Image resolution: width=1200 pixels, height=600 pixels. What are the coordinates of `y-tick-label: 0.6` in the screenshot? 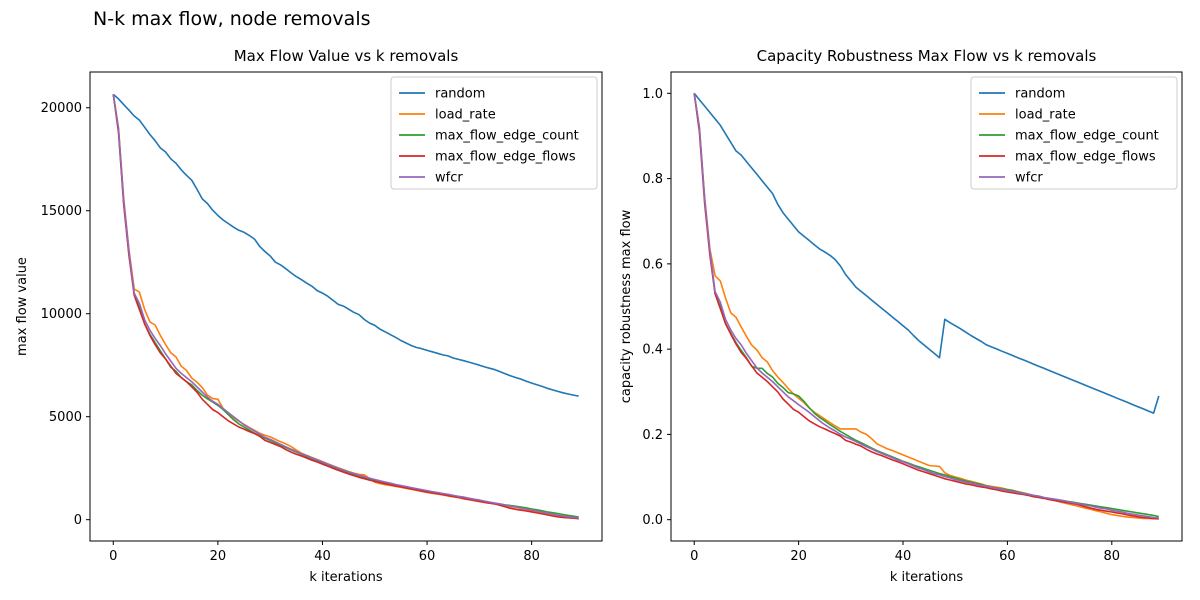 It's located at (652, 264).